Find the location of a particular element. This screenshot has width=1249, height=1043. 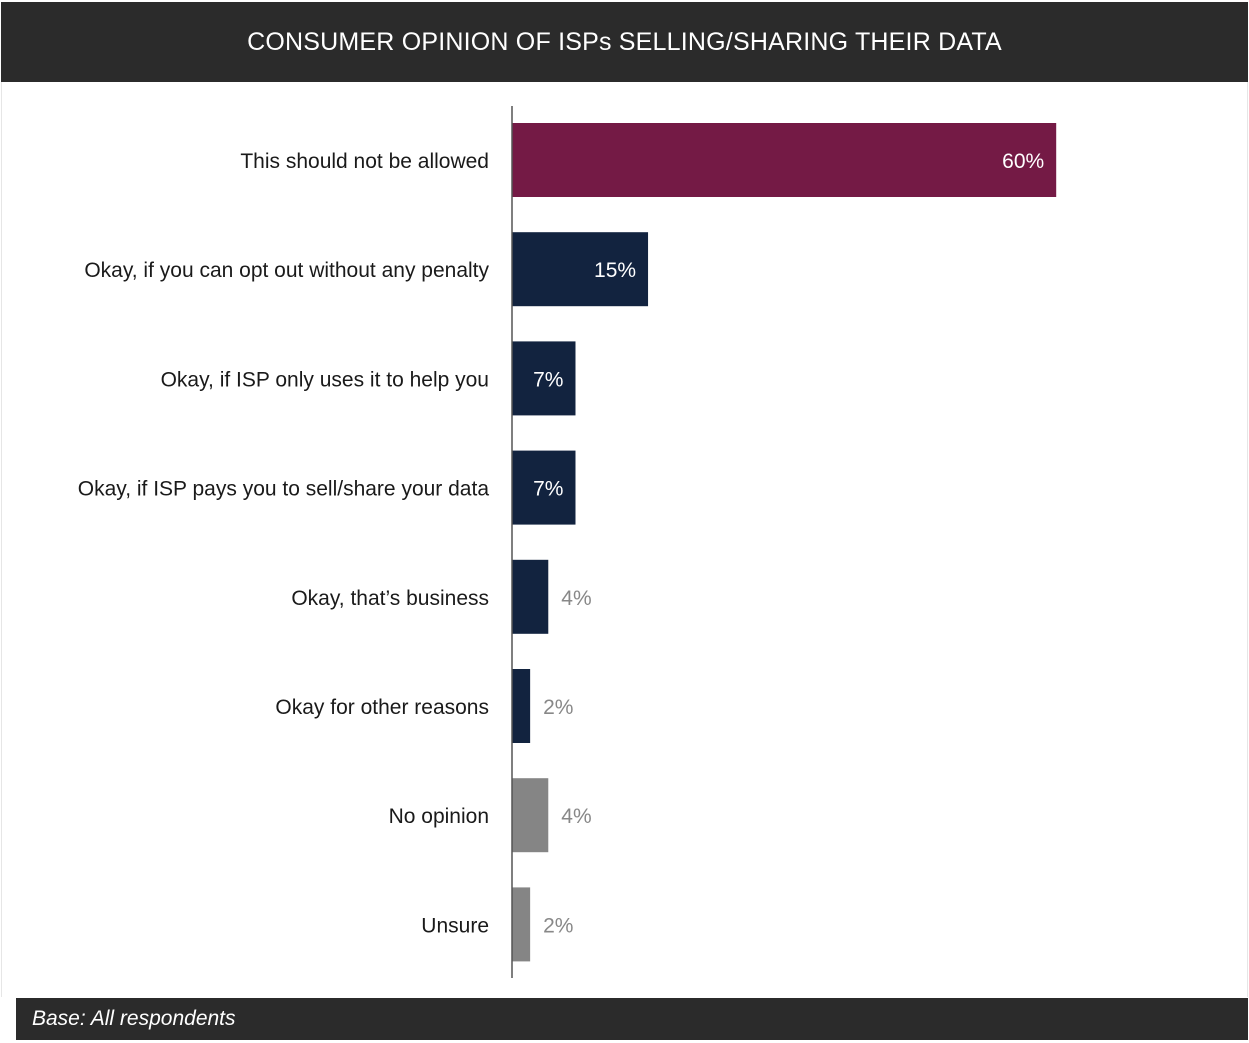

data-label: 15% is located at coordinates (615, 270).